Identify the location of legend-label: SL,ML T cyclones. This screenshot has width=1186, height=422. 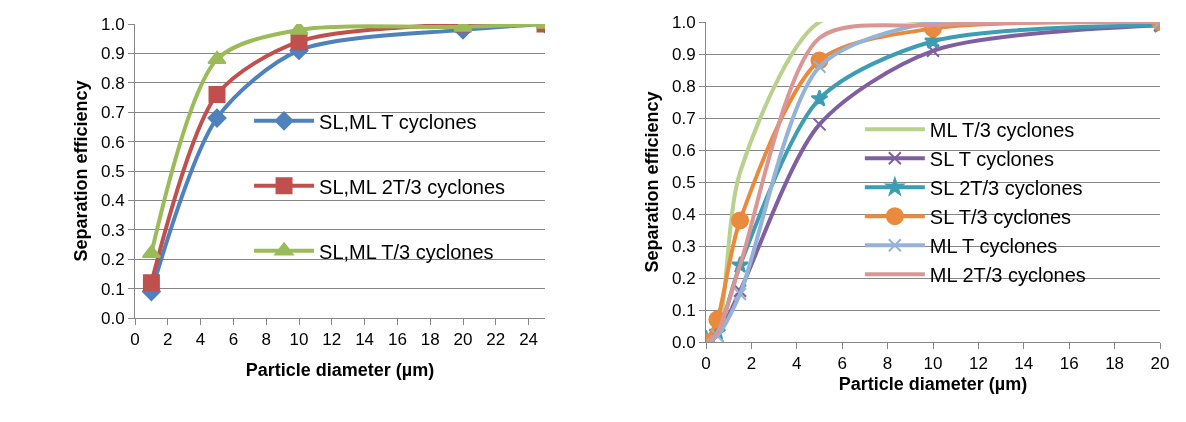
(398, 121).